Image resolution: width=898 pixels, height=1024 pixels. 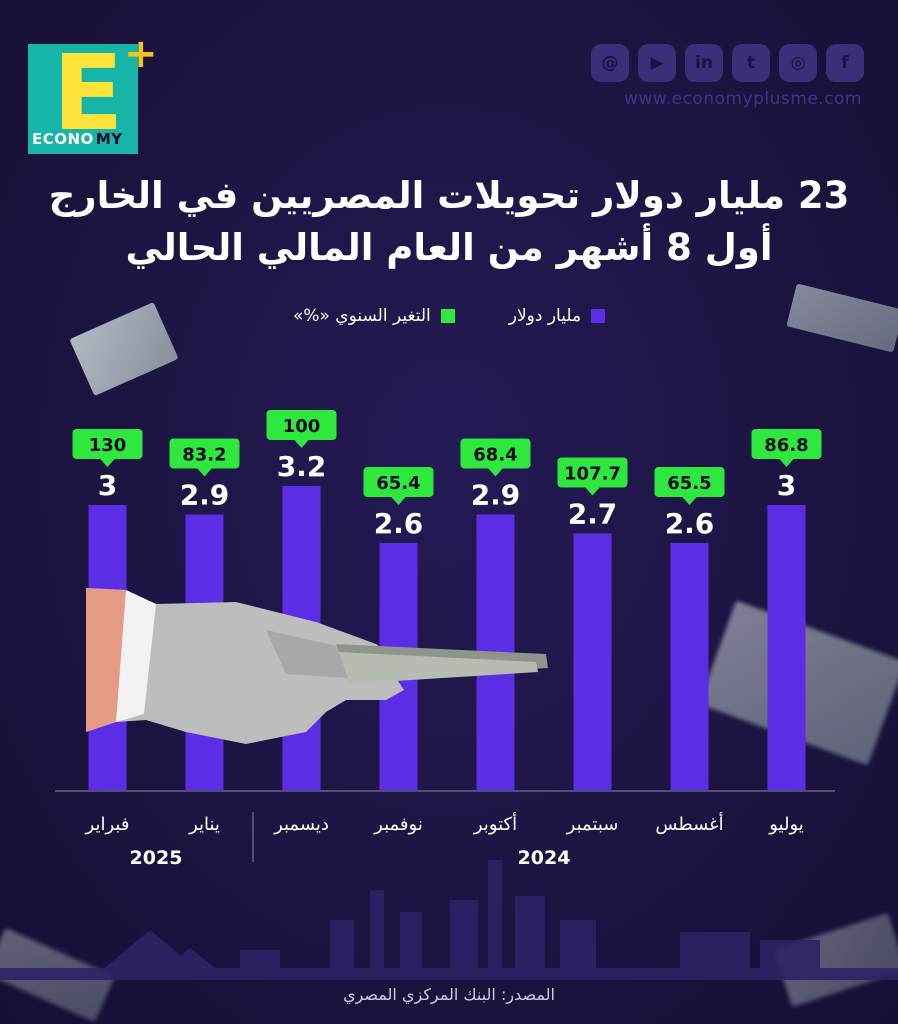 What do you see at coordinates (398, 824) in the screenshot?
I see `month-tick-label: نوفمبر` at bounding box center [398, 824].